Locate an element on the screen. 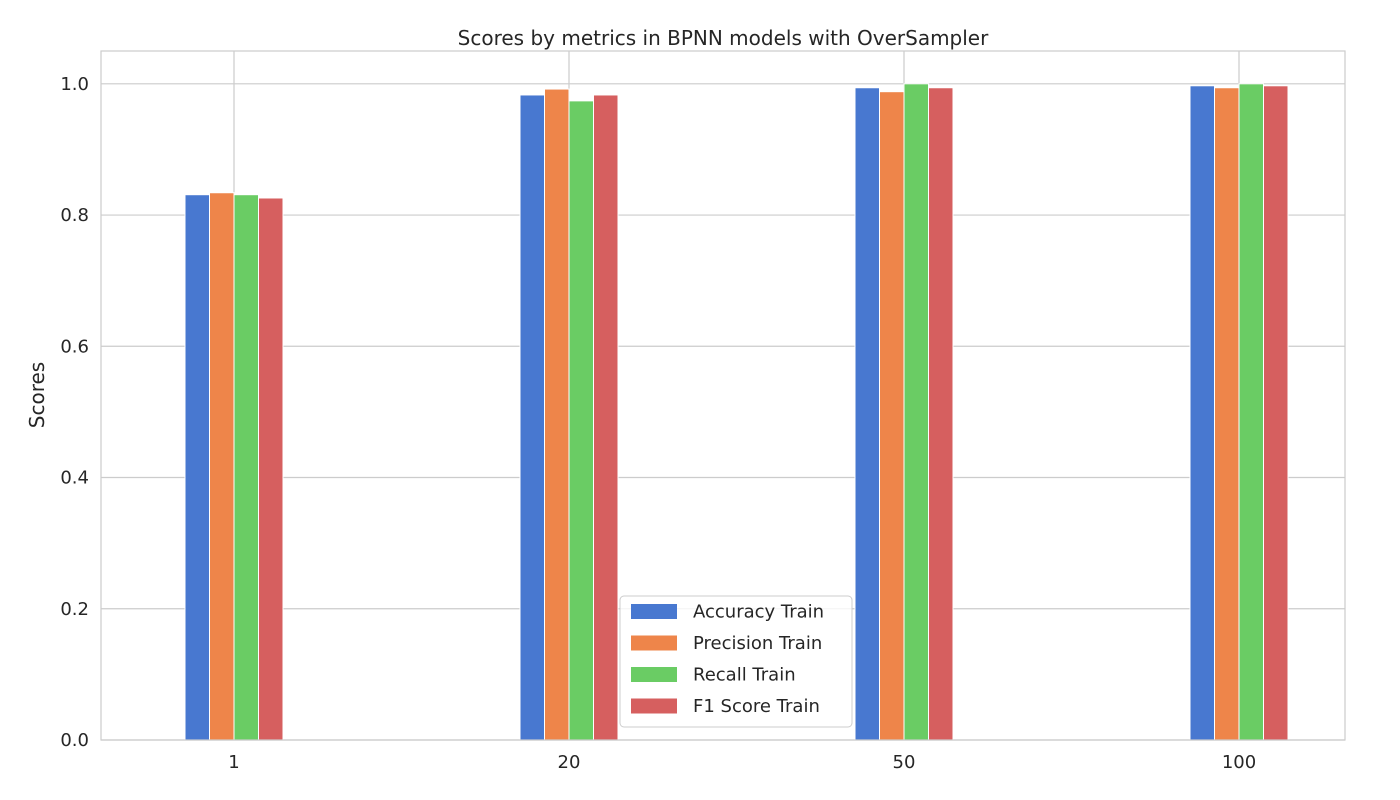 Image resolution: width=1400 pixels, height=800 pixels. y-tick-label: 1.0 is located at coordinates (74, 84).